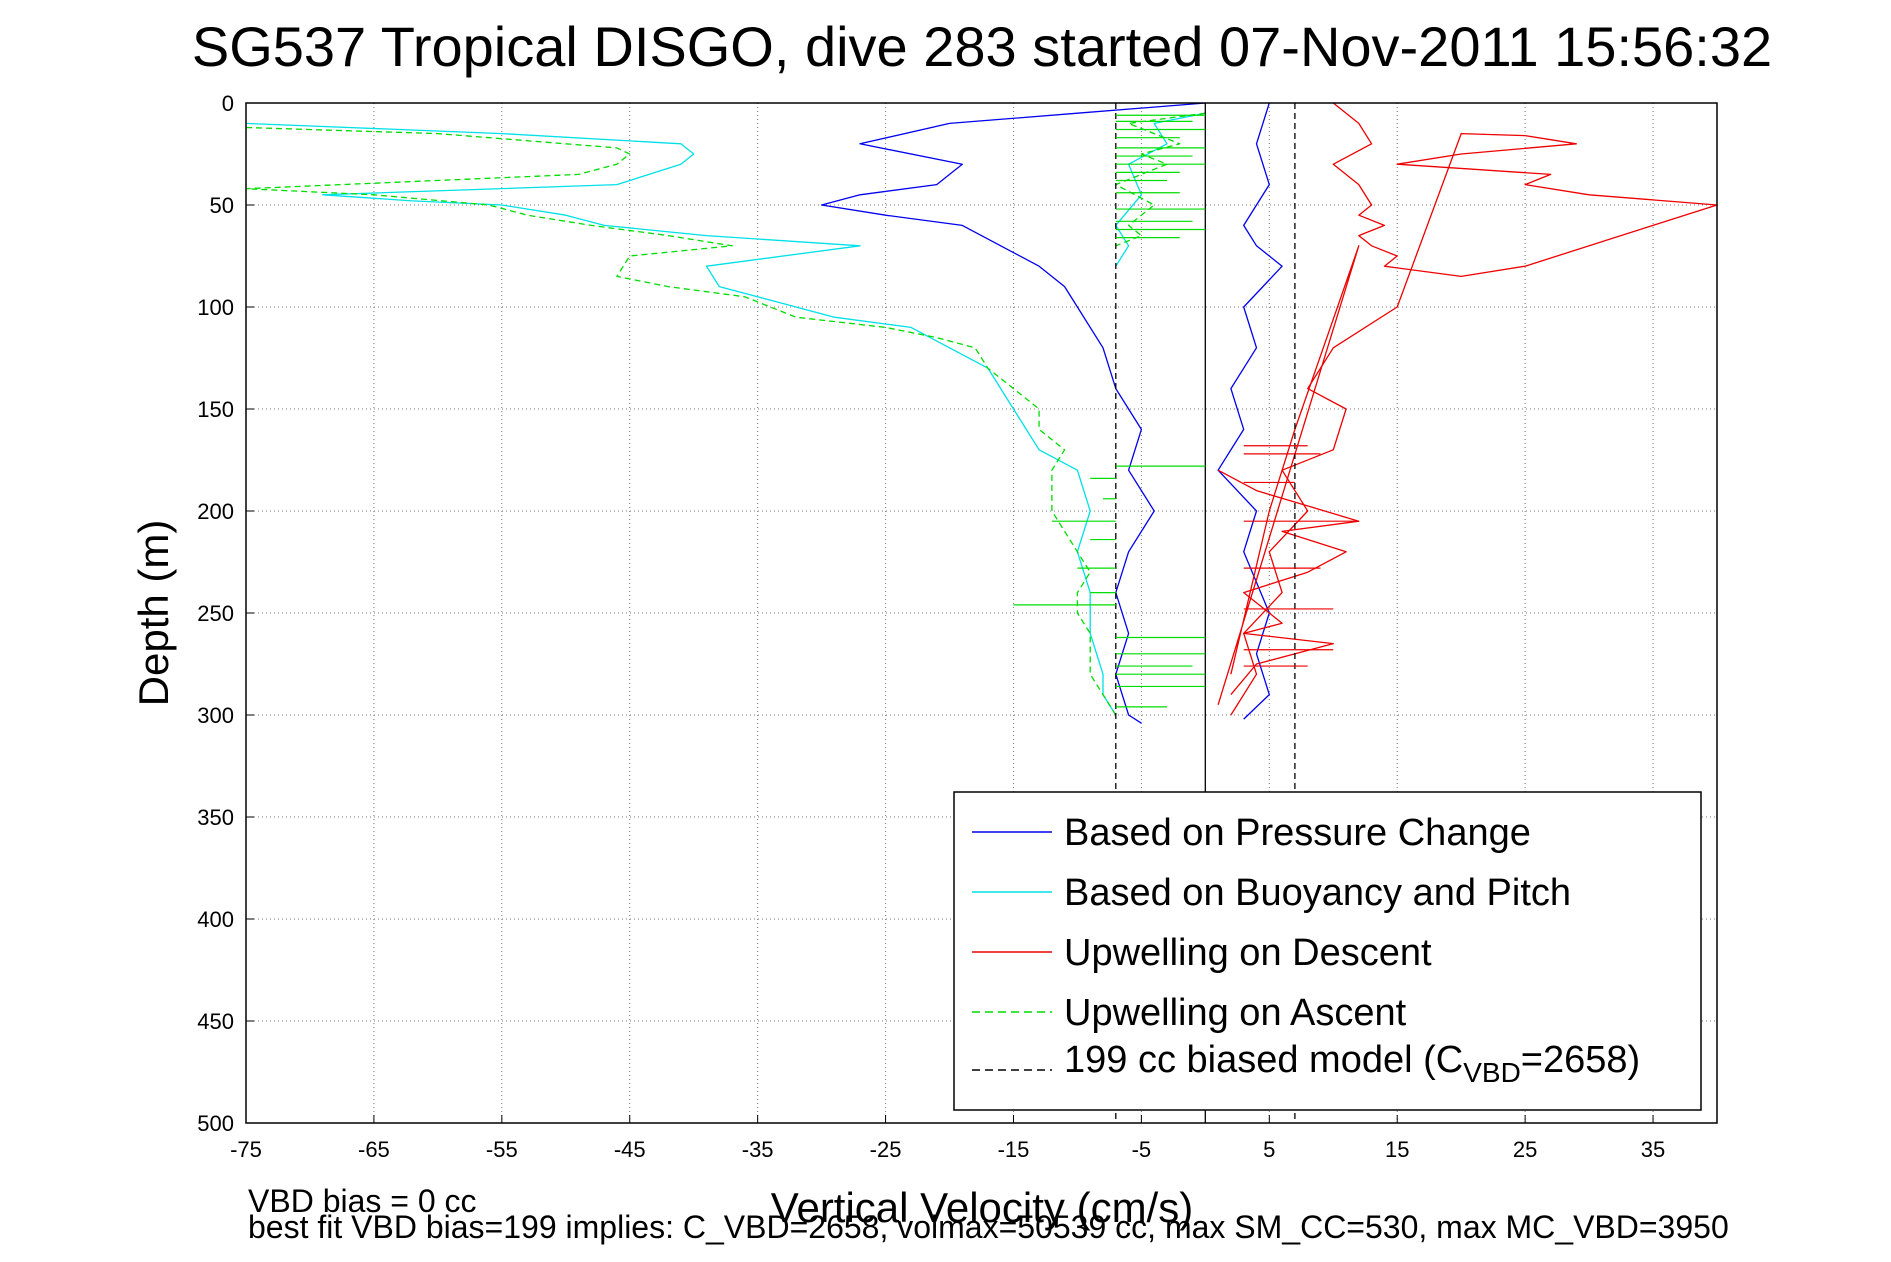 This screenshot has width=1891, height=1262. Describe the element at coordinates (222, 205) in the screenshot. I see `y-tick-label: 50` at that location.